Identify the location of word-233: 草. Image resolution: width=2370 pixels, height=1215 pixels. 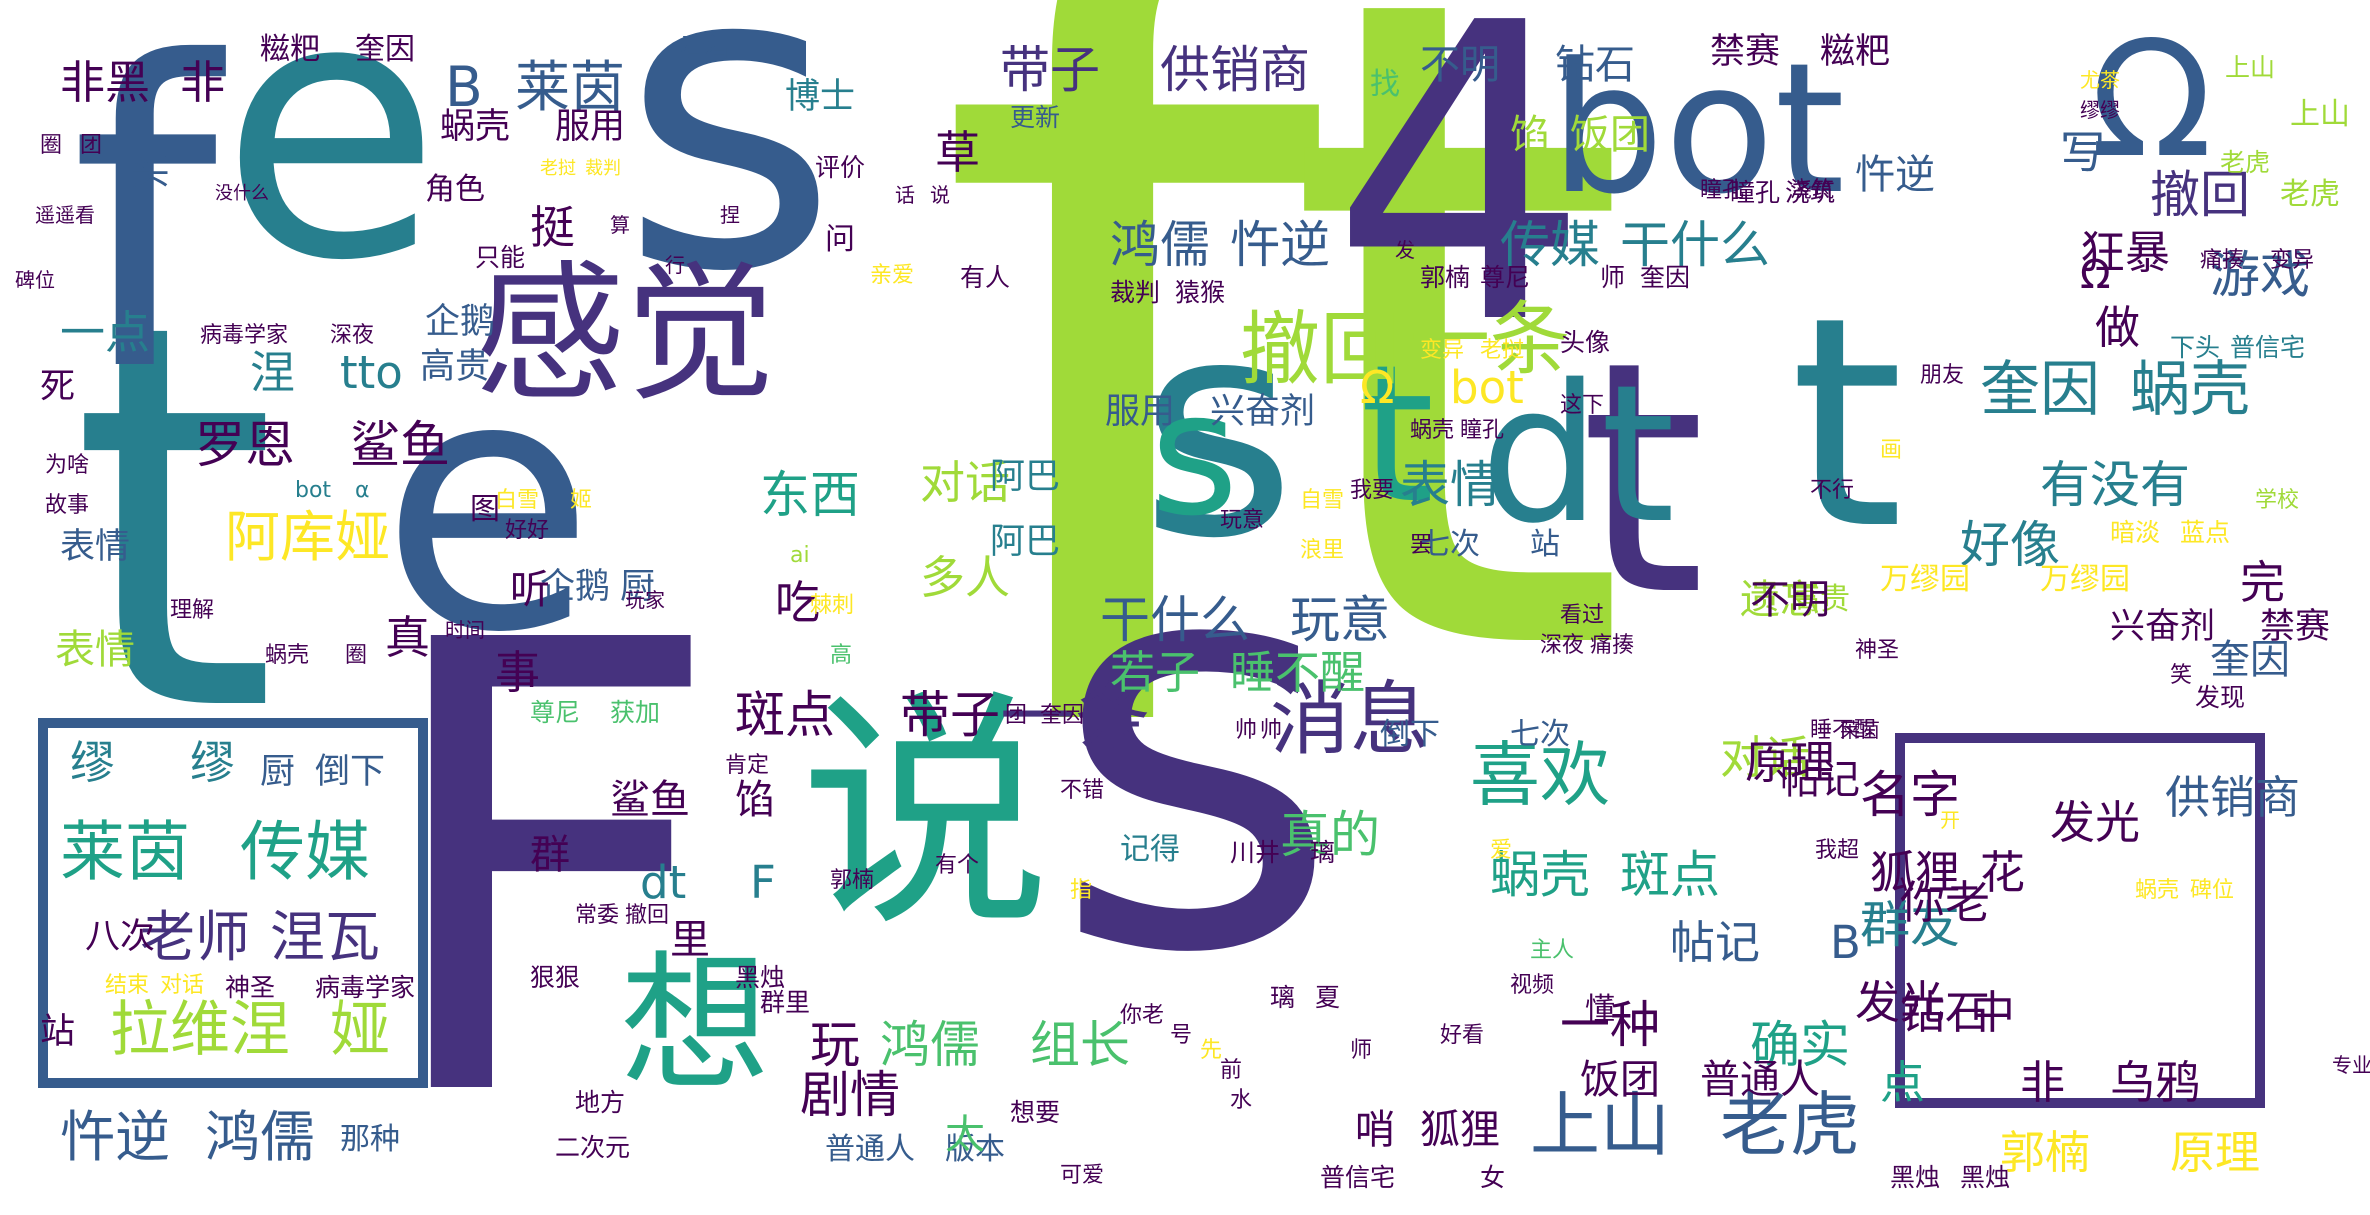
(958, 152).